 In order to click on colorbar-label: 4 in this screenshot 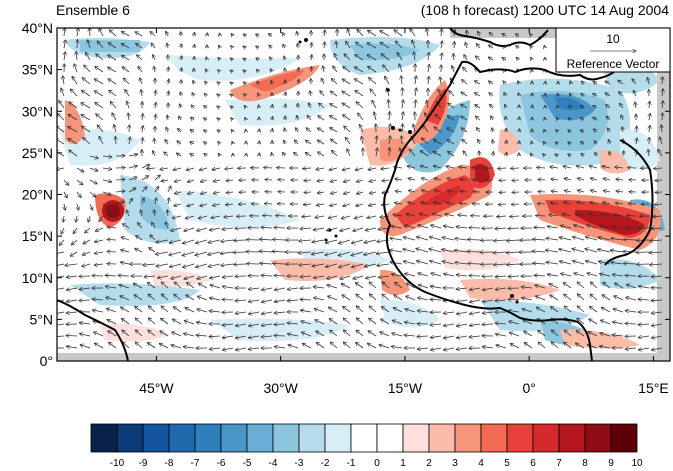, I will do `click(481, 463)`.